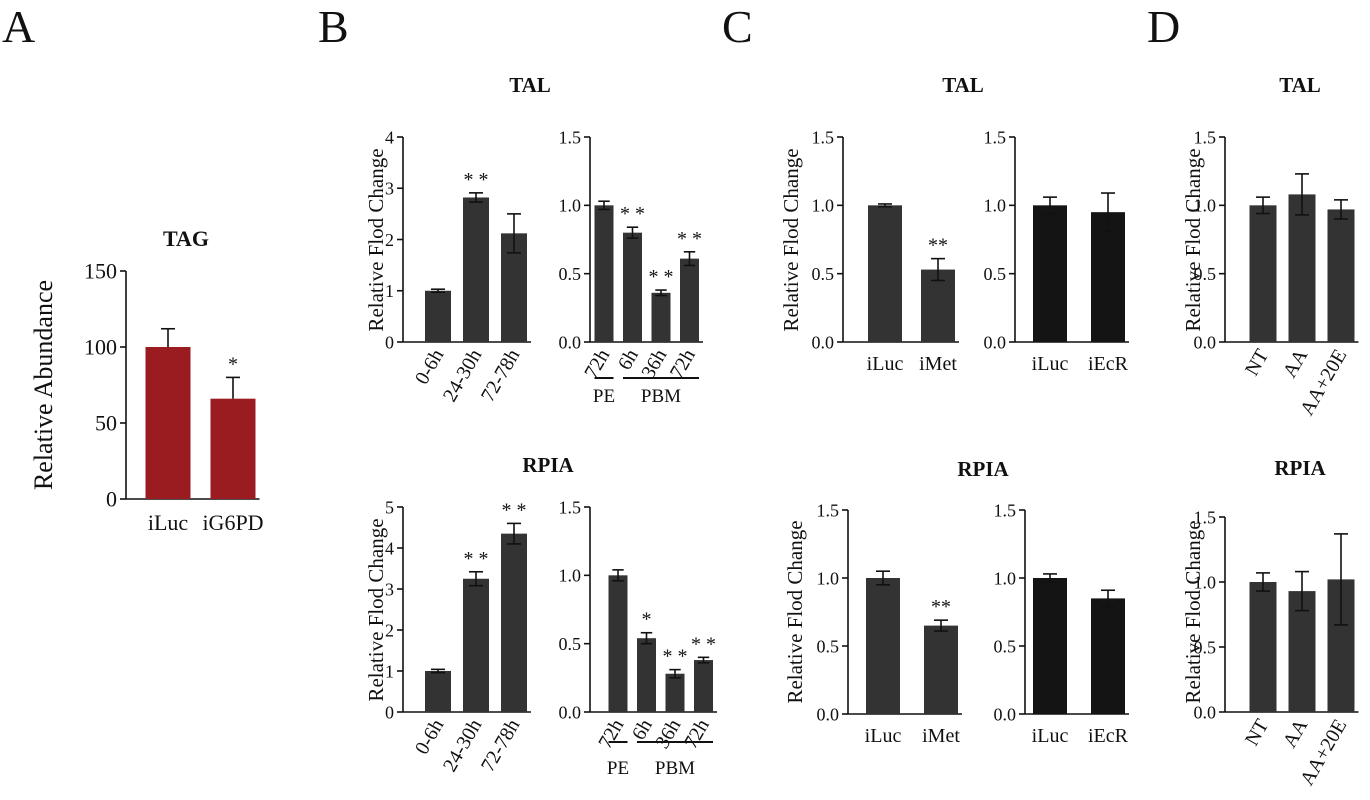  I want to click on panel-letter-d: D, so click(1163, 26).